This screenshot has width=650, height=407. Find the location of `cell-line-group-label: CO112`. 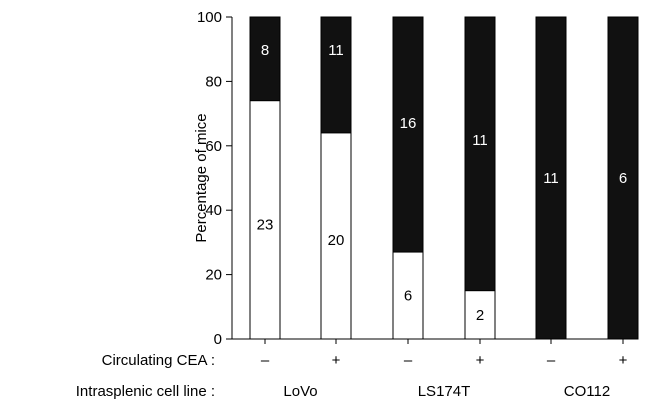

cell-line-group-label: CO112 is located at coordinates (587, 391).